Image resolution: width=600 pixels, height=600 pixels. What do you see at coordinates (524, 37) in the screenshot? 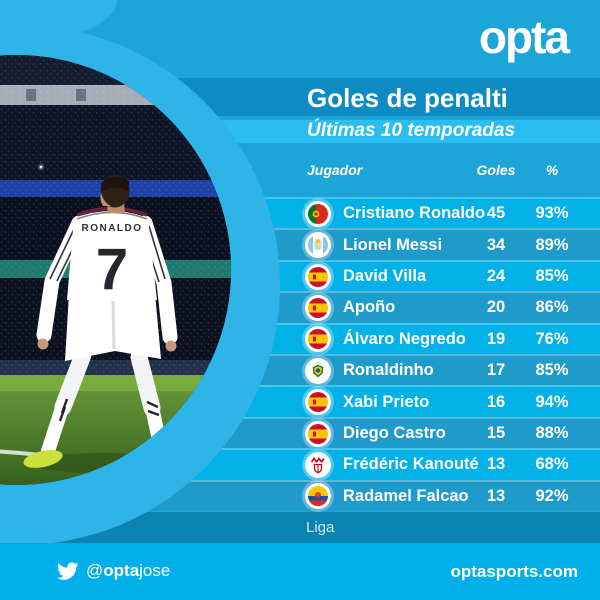
I see `opta-logo: opta` at bounding box center [524, 37].